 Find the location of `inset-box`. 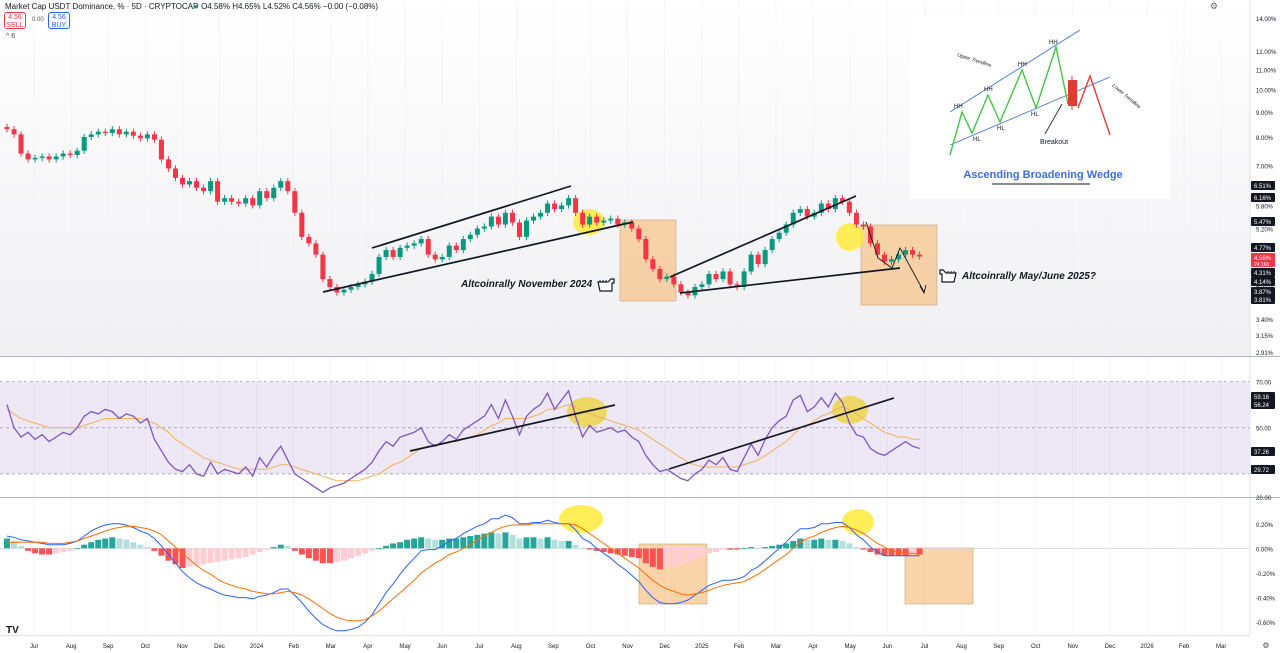

inset-box is located at coordinates (1040, 107).